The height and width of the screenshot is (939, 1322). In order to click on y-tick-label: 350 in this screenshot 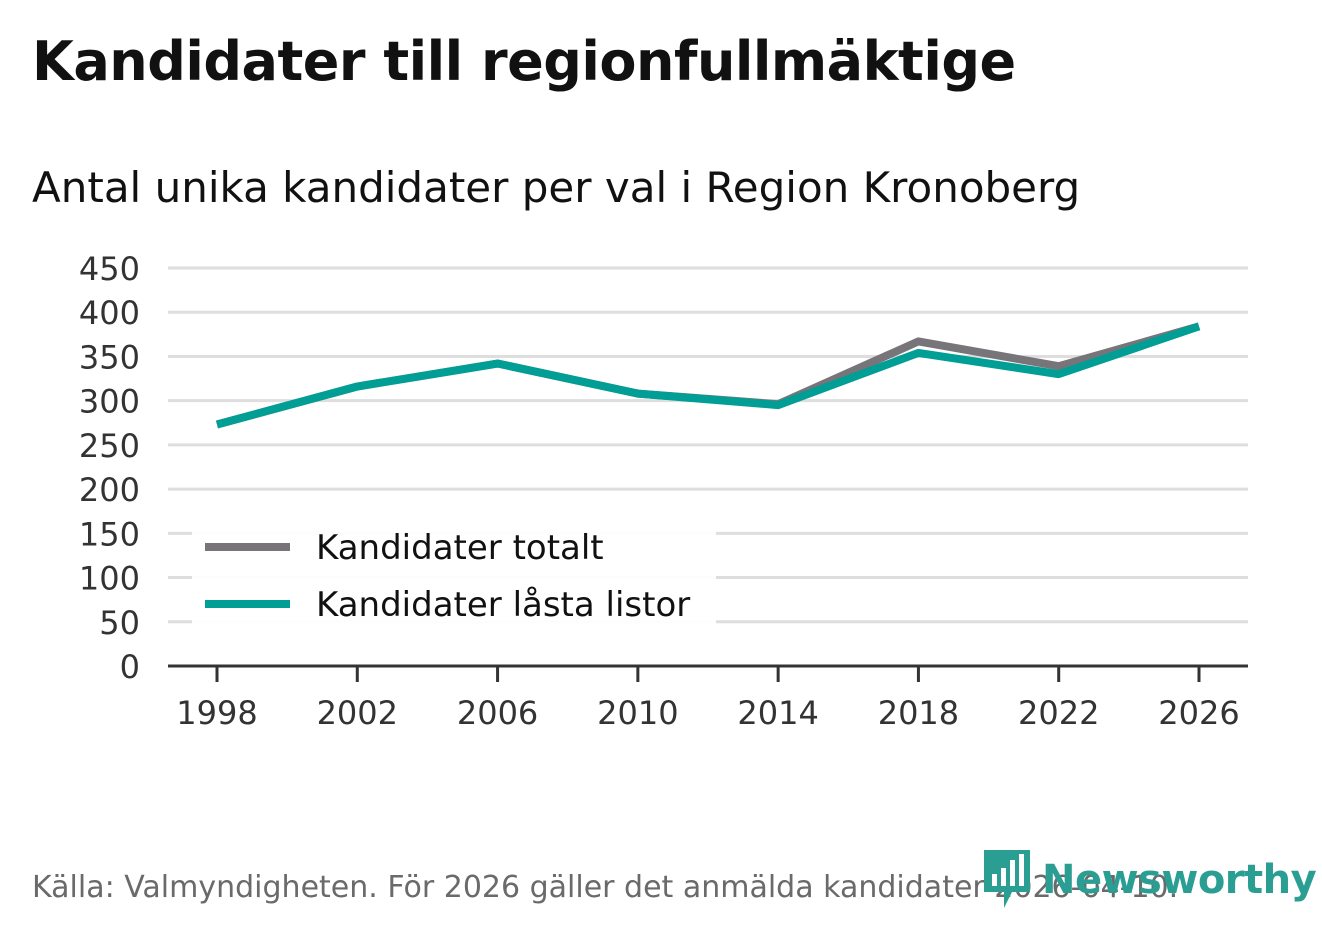, I will do `click(109, 357)`.